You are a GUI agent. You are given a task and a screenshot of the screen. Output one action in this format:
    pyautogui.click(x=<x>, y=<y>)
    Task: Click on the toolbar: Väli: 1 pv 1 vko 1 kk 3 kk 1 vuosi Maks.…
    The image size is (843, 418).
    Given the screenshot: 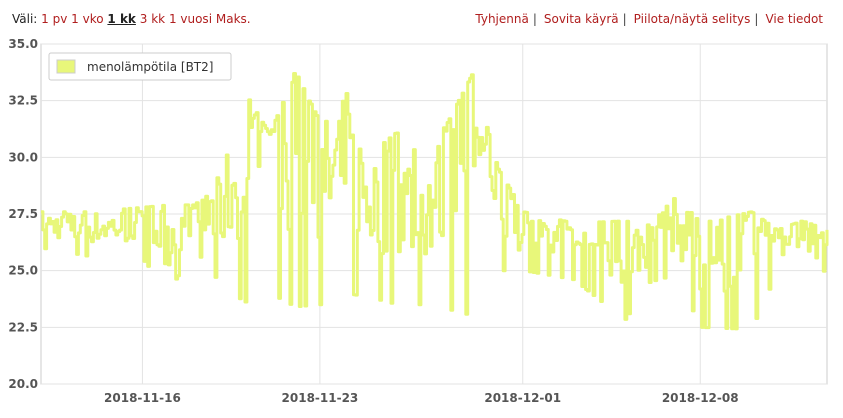 What is the action you would take?
    pyautogui.click(x=421, y=18)
    